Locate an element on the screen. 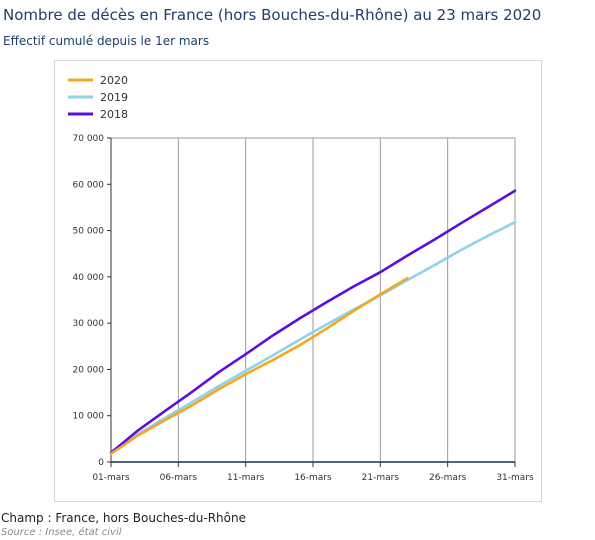  x-tick-label: 26-mars is located at coordinates (448, 478).